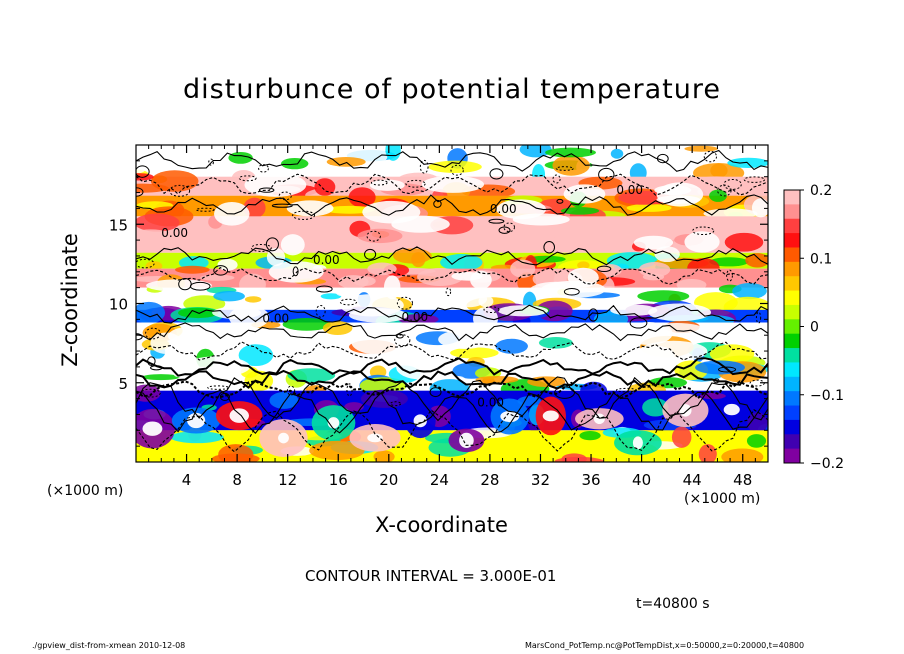 The width and height of the screenshot is (904, 654). I want to click on contour-label-0: 0.00, so click(174, 233).